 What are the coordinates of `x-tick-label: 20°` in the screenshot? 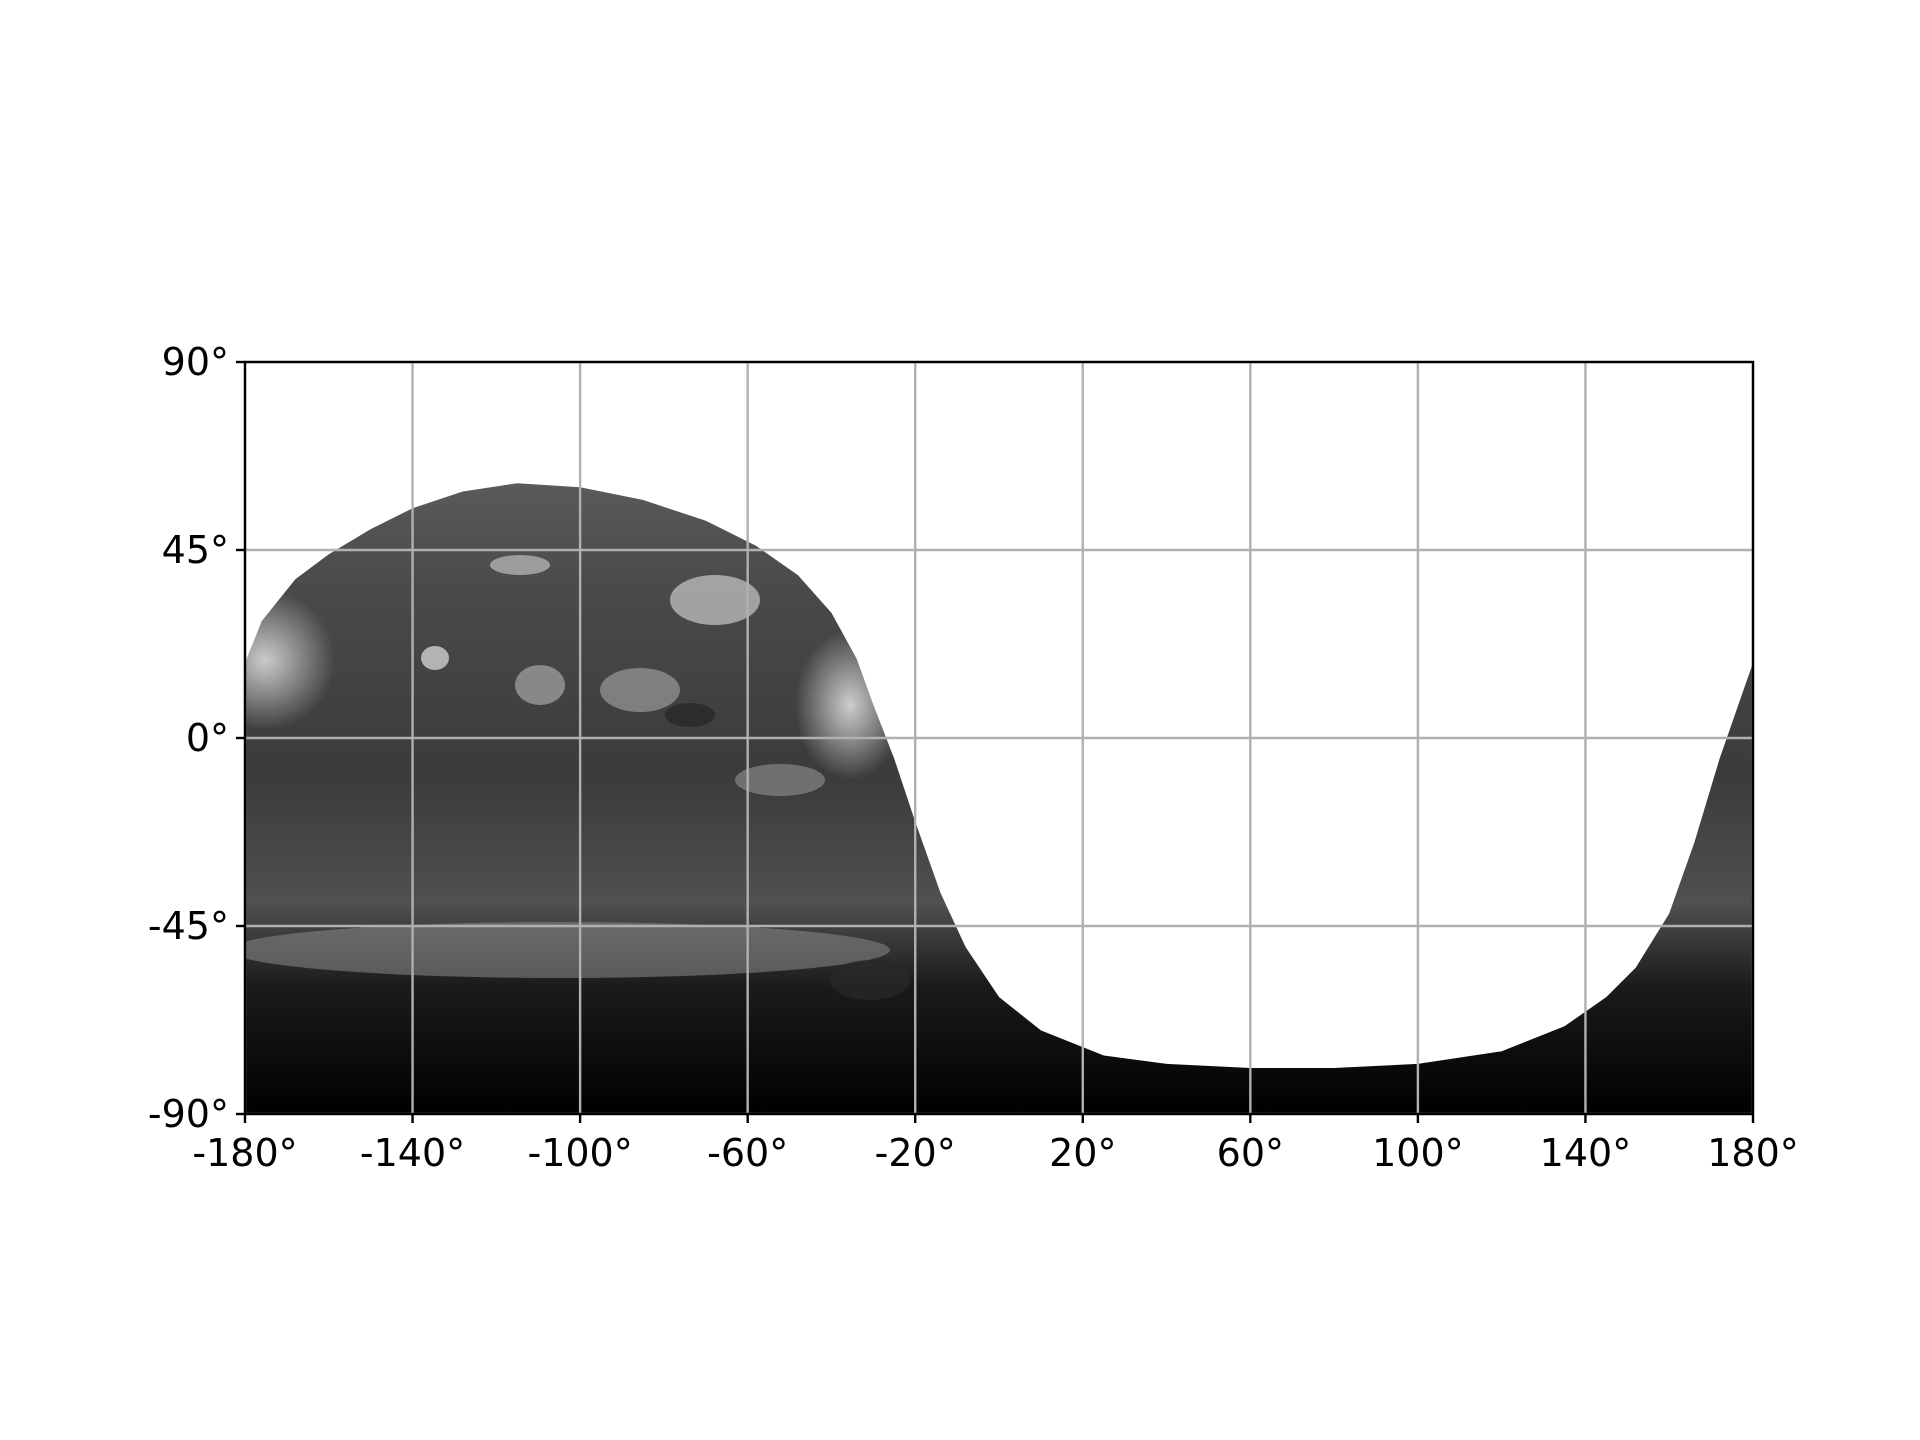 It's located at (1082, 1153).